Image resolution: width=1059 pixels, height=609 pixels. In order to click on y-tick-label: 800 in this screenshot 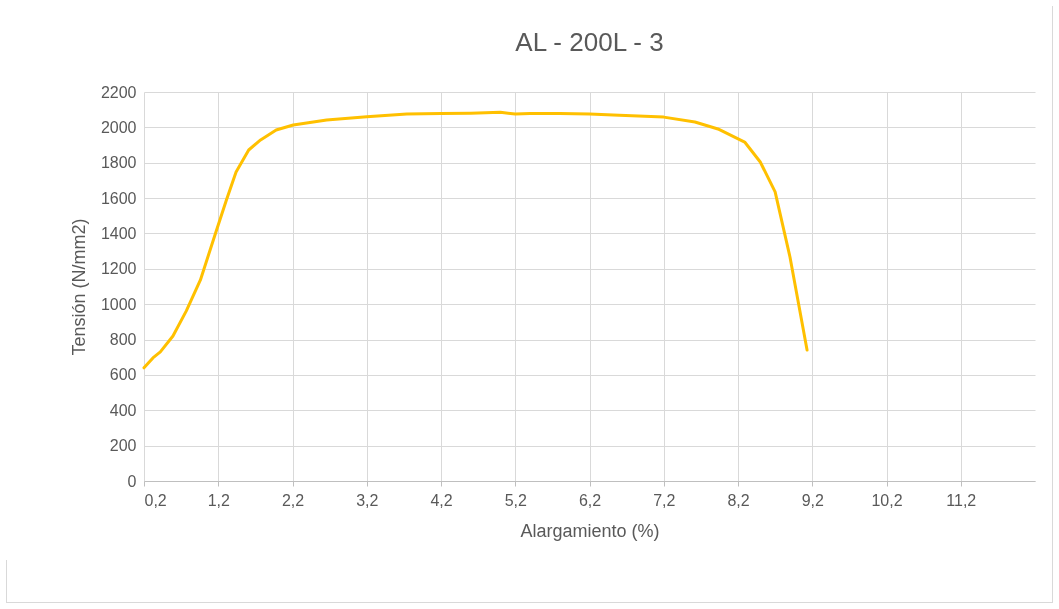, I will do `click(123, 340)`.